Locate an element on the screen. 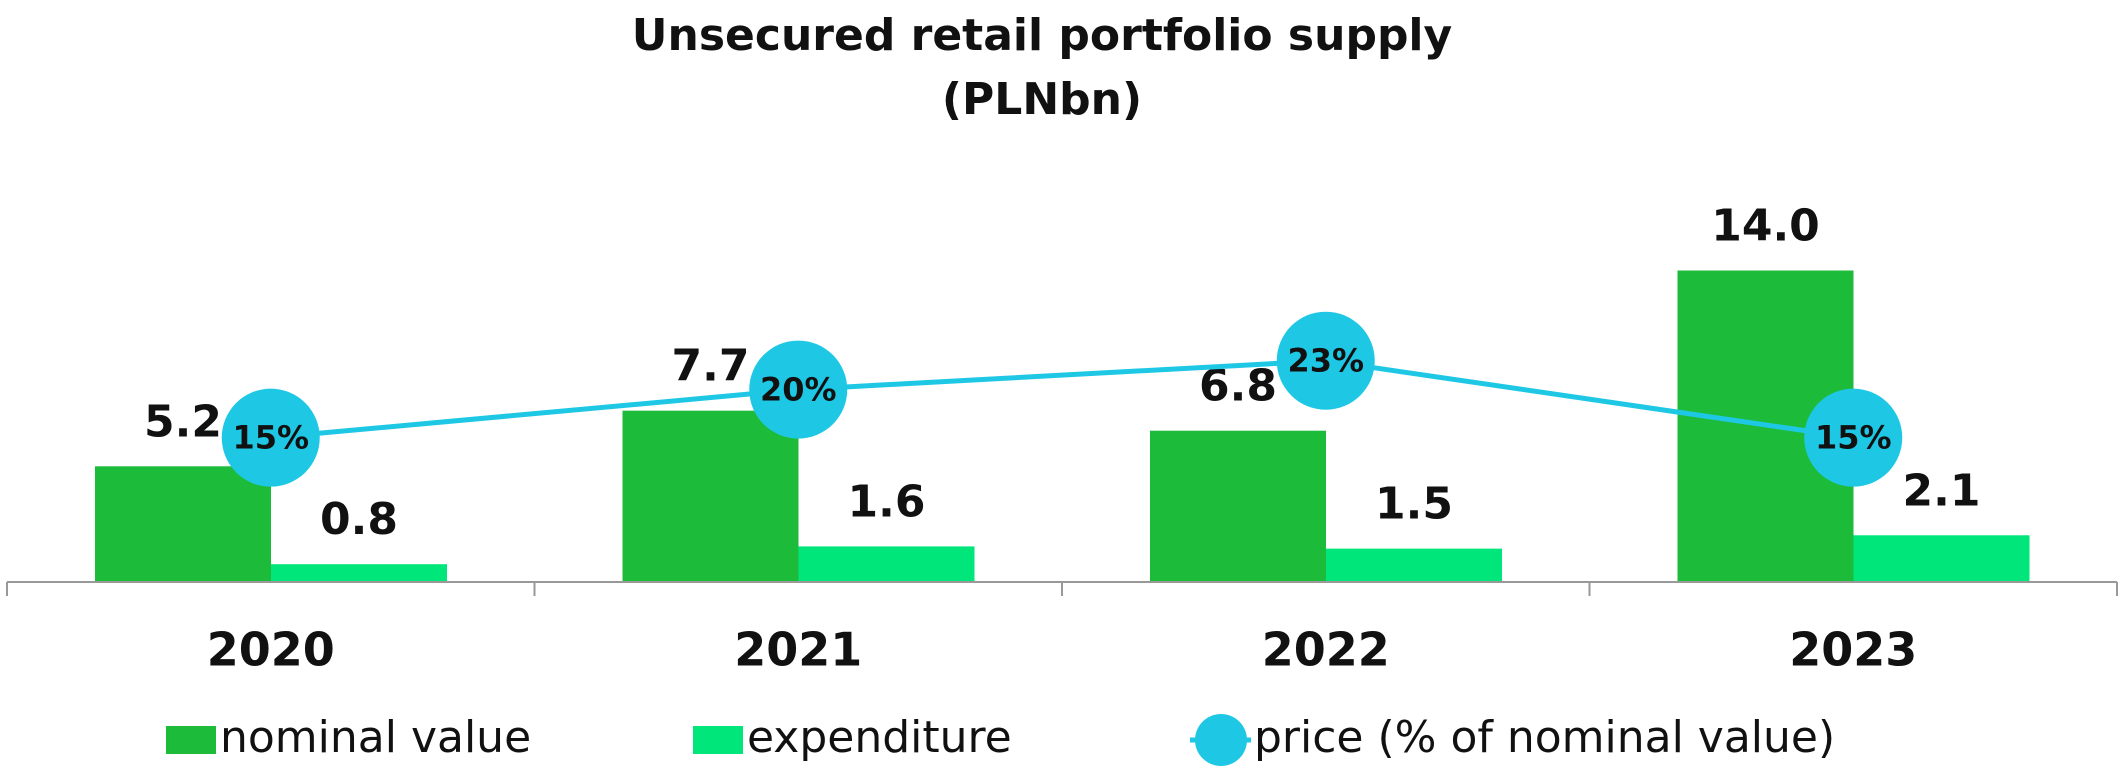 The height and width of the screenshot is (770, 2121). data-label: 5.2 is located at coordinates (183, 421).